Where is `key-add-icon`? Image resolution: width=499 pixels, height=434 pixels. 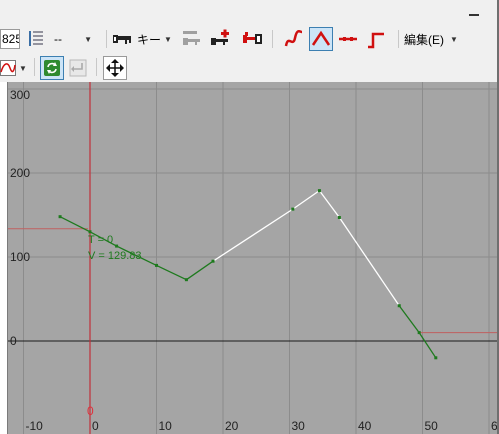 key-add-icon is located at coordinates (220, 39).